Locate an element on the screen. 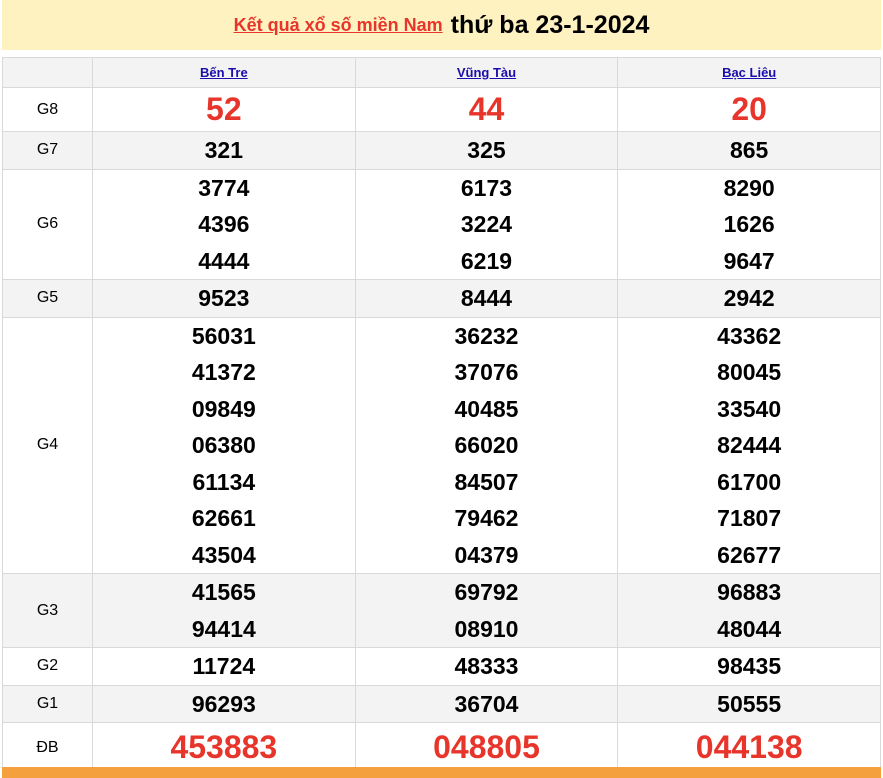  province-header-row: Bến Tre Vũng Tàu Bạc Liêu is located at coordinates (441, 72).